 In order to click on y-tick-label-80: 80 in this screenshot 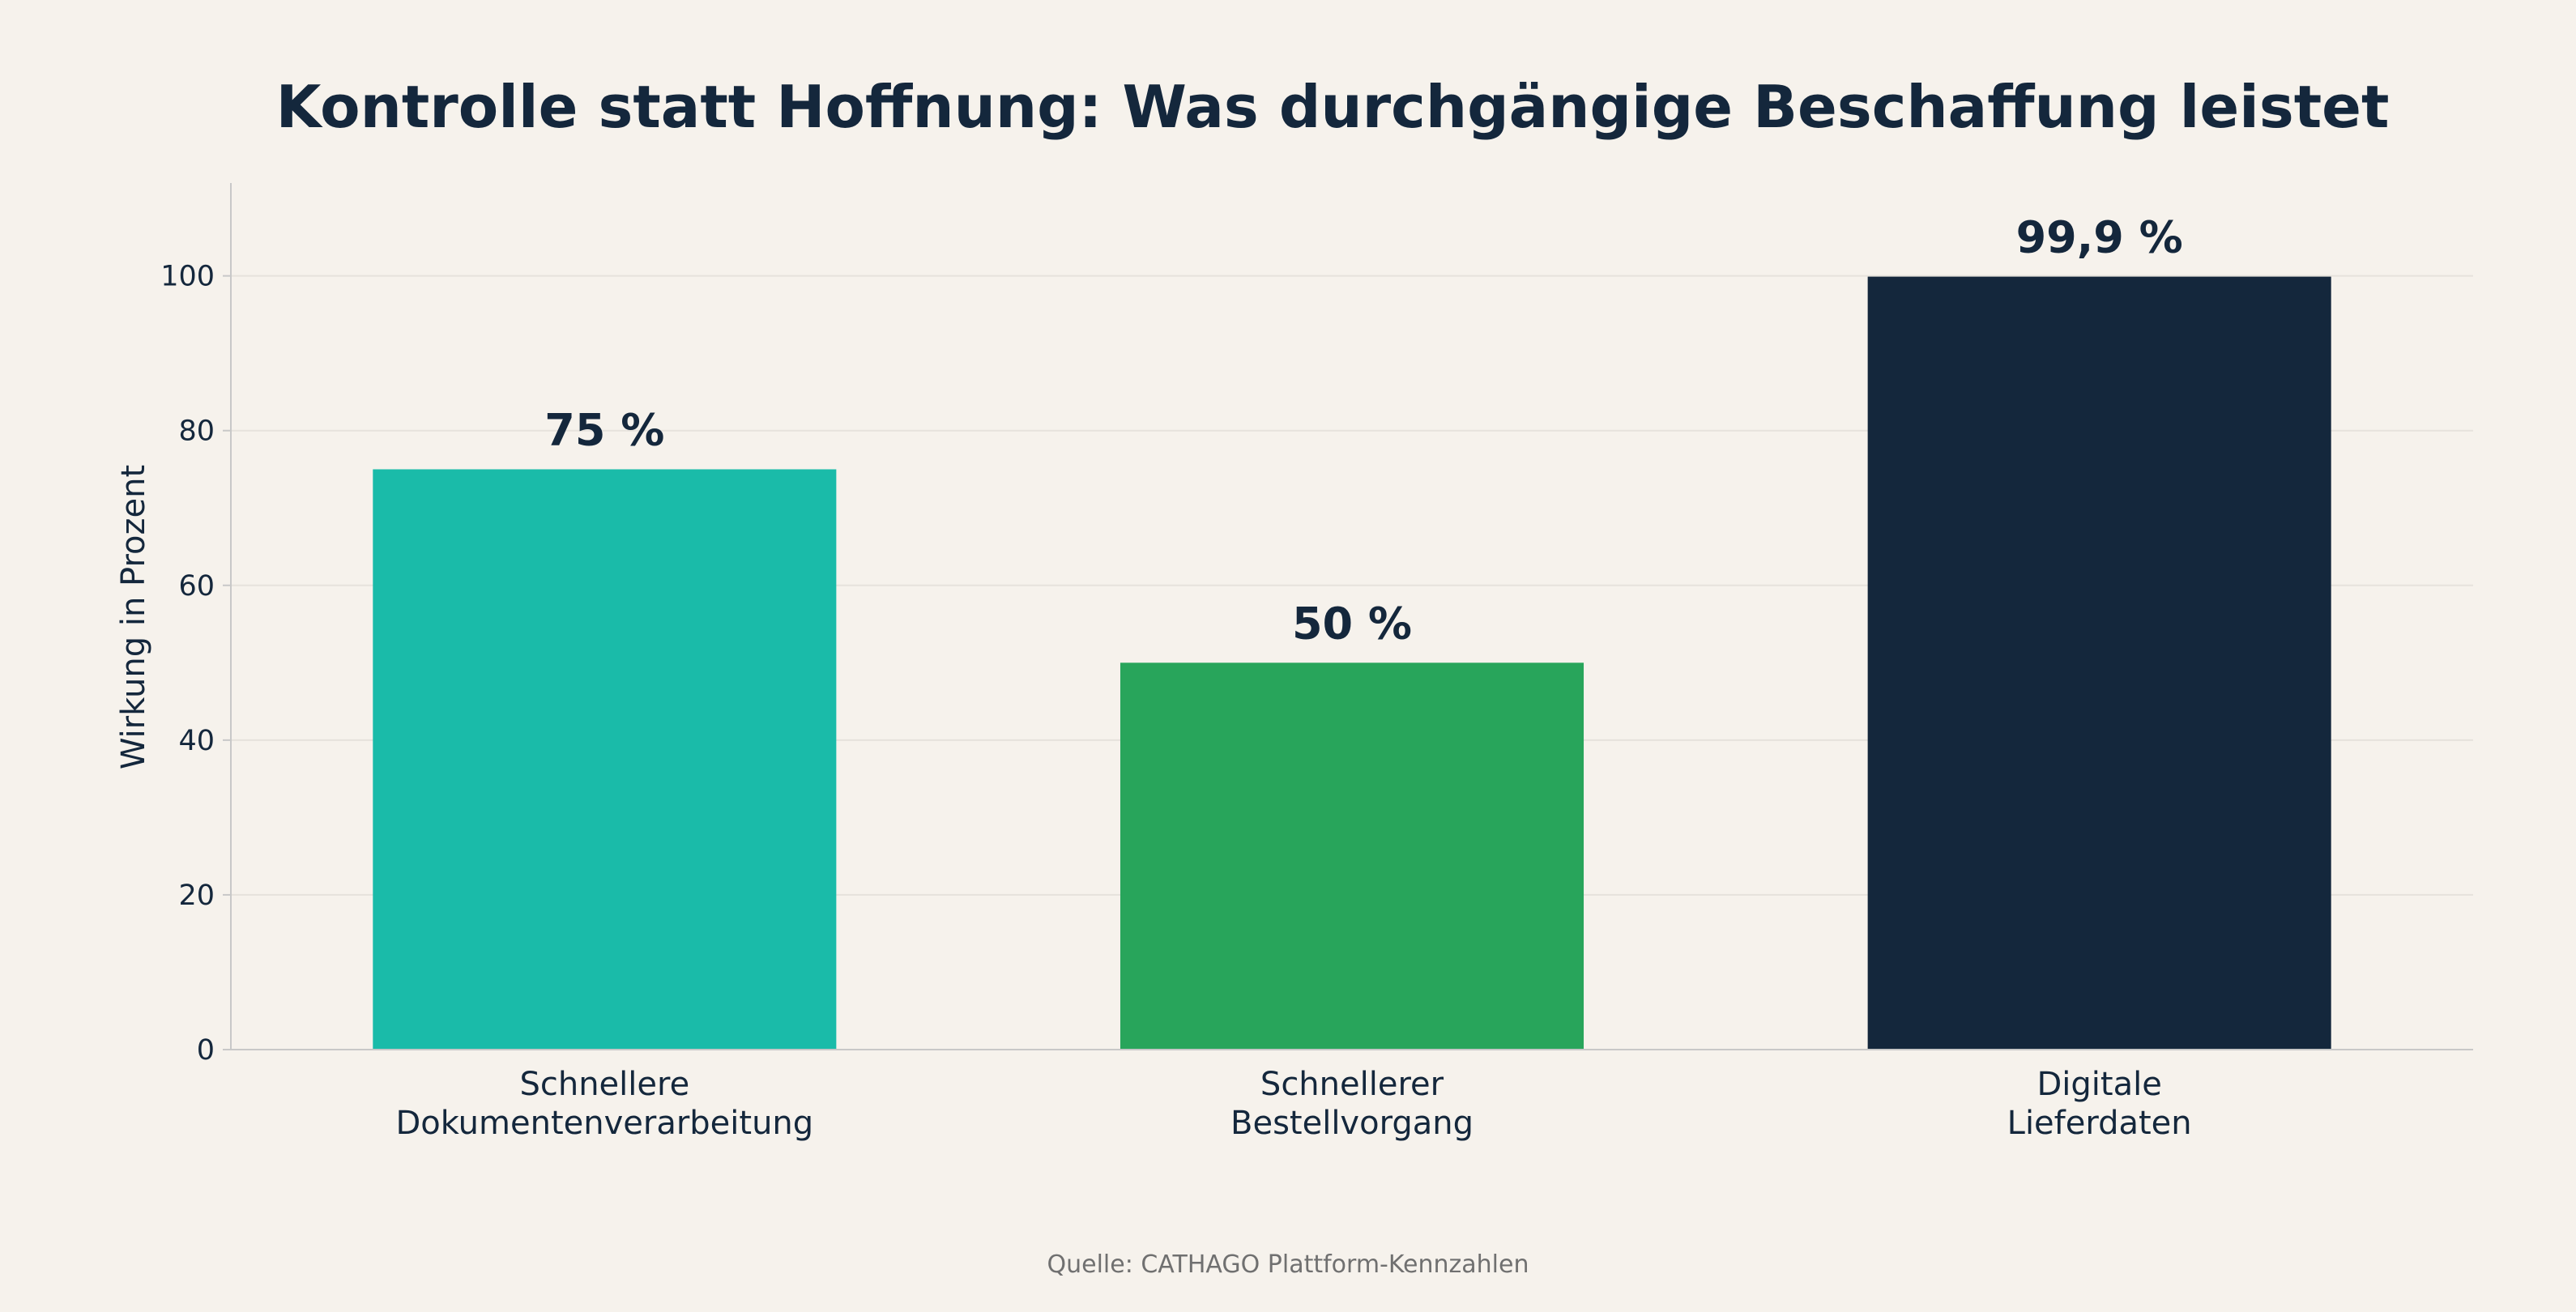, I will do `click(196, 431)`.